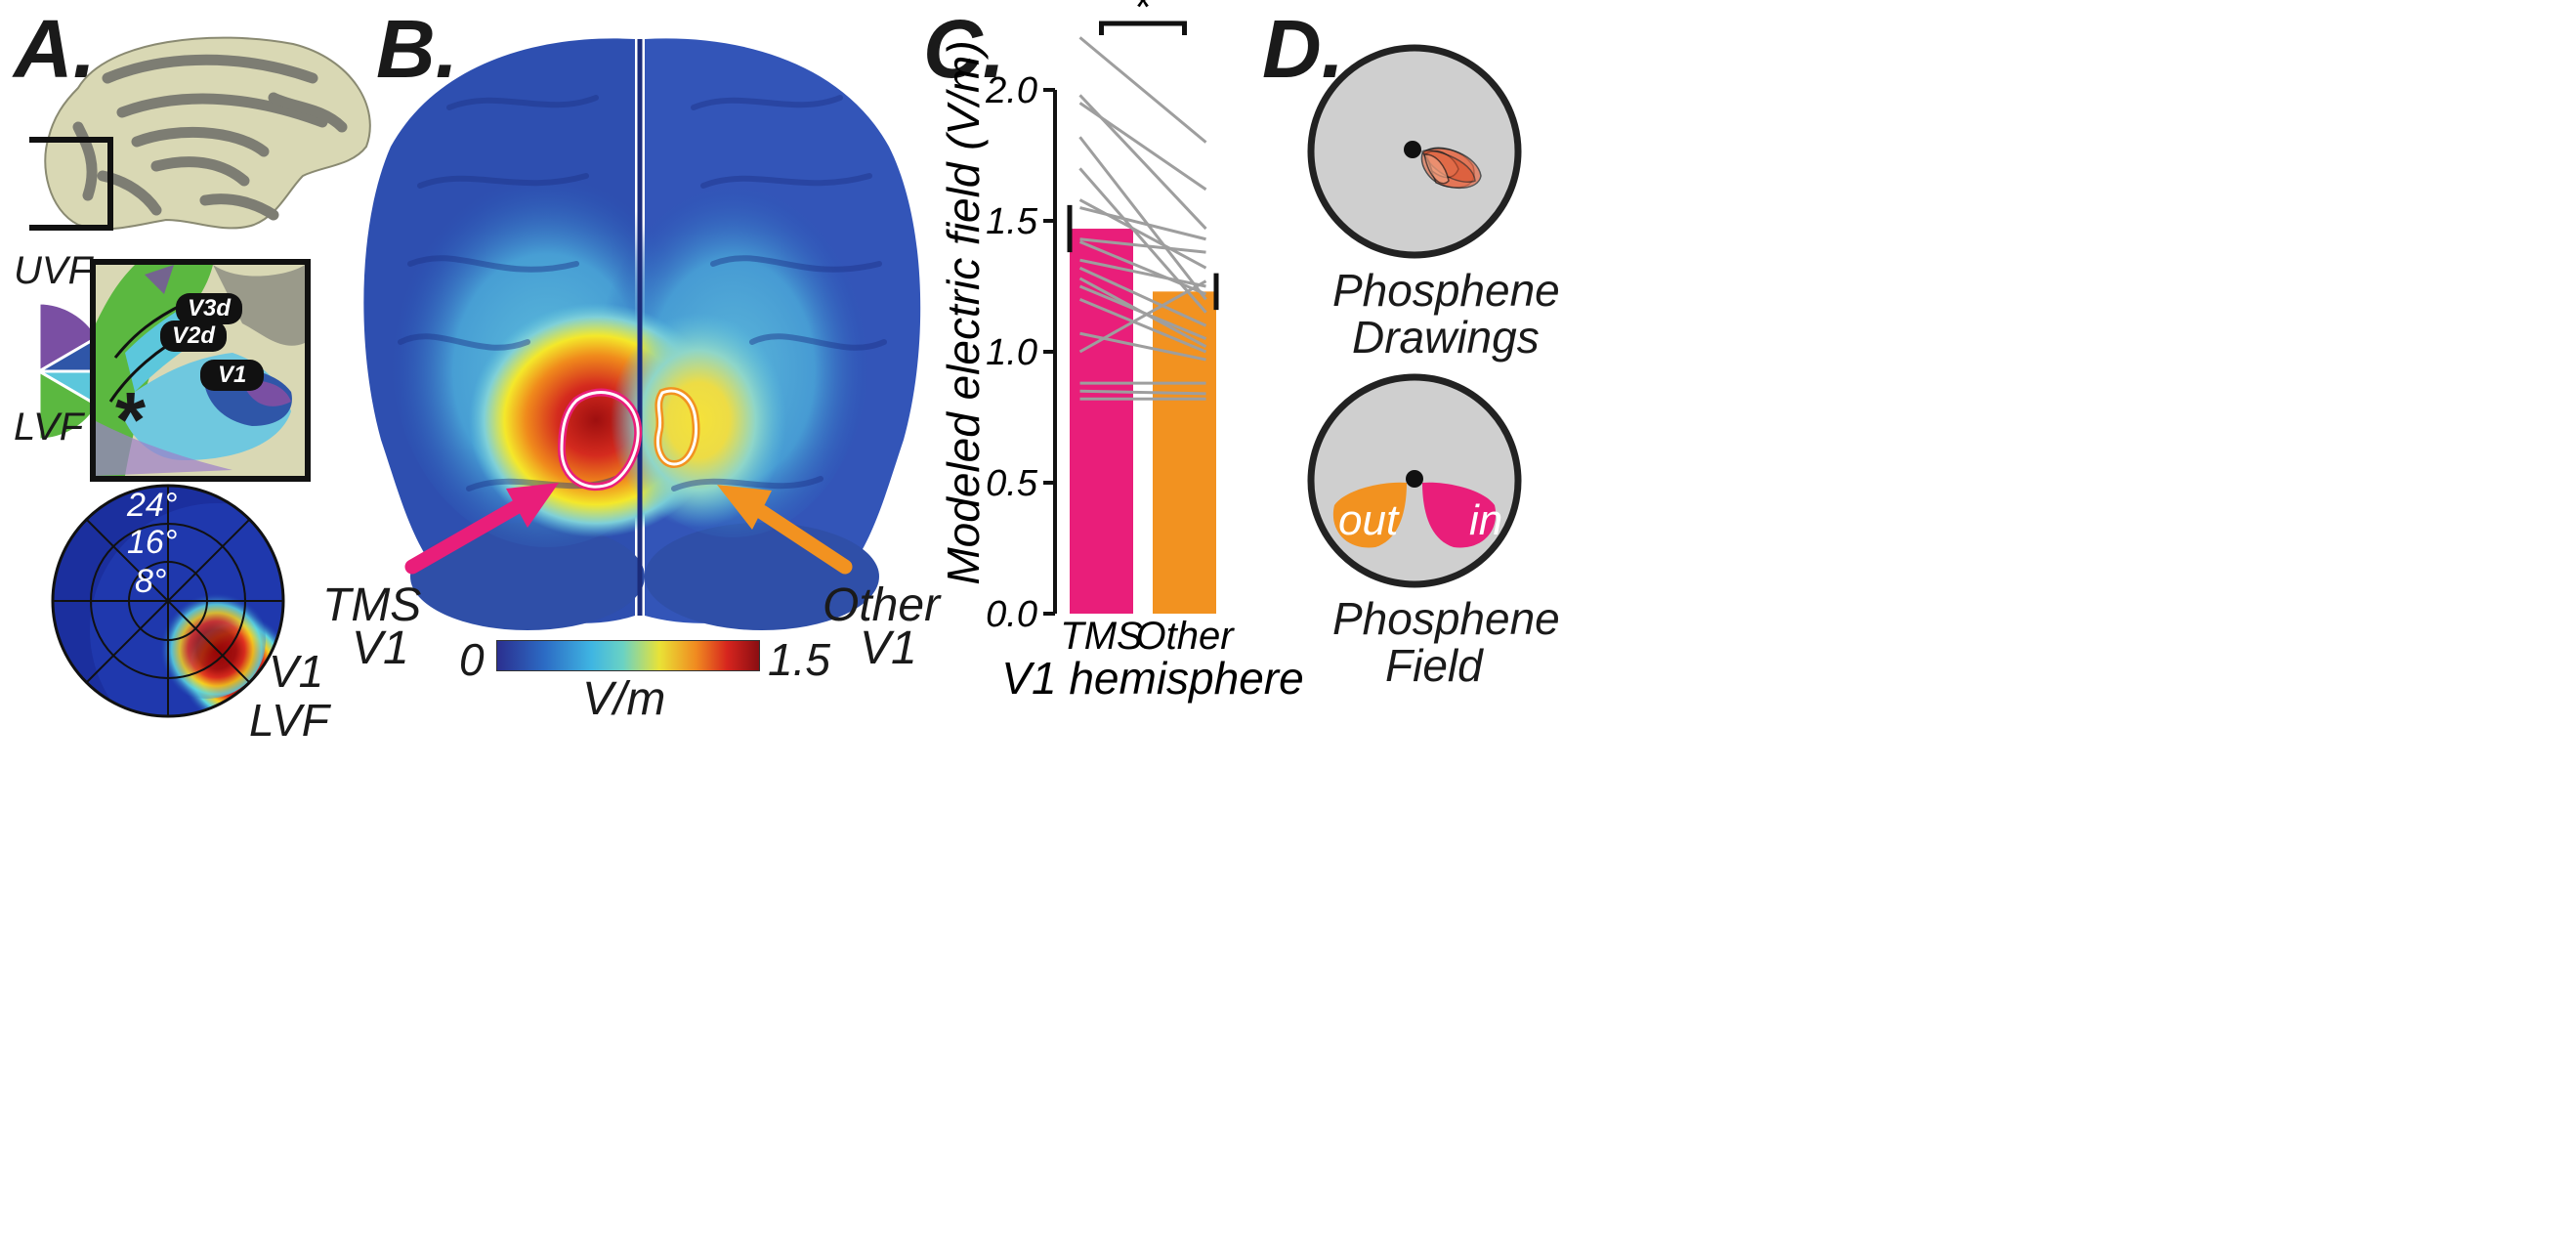 The image size is (2576, 1240). What do you see at coordinates (232, 375) in the screenshot?
I see `area-label-v1: V1` at bounding box center [232, 375].